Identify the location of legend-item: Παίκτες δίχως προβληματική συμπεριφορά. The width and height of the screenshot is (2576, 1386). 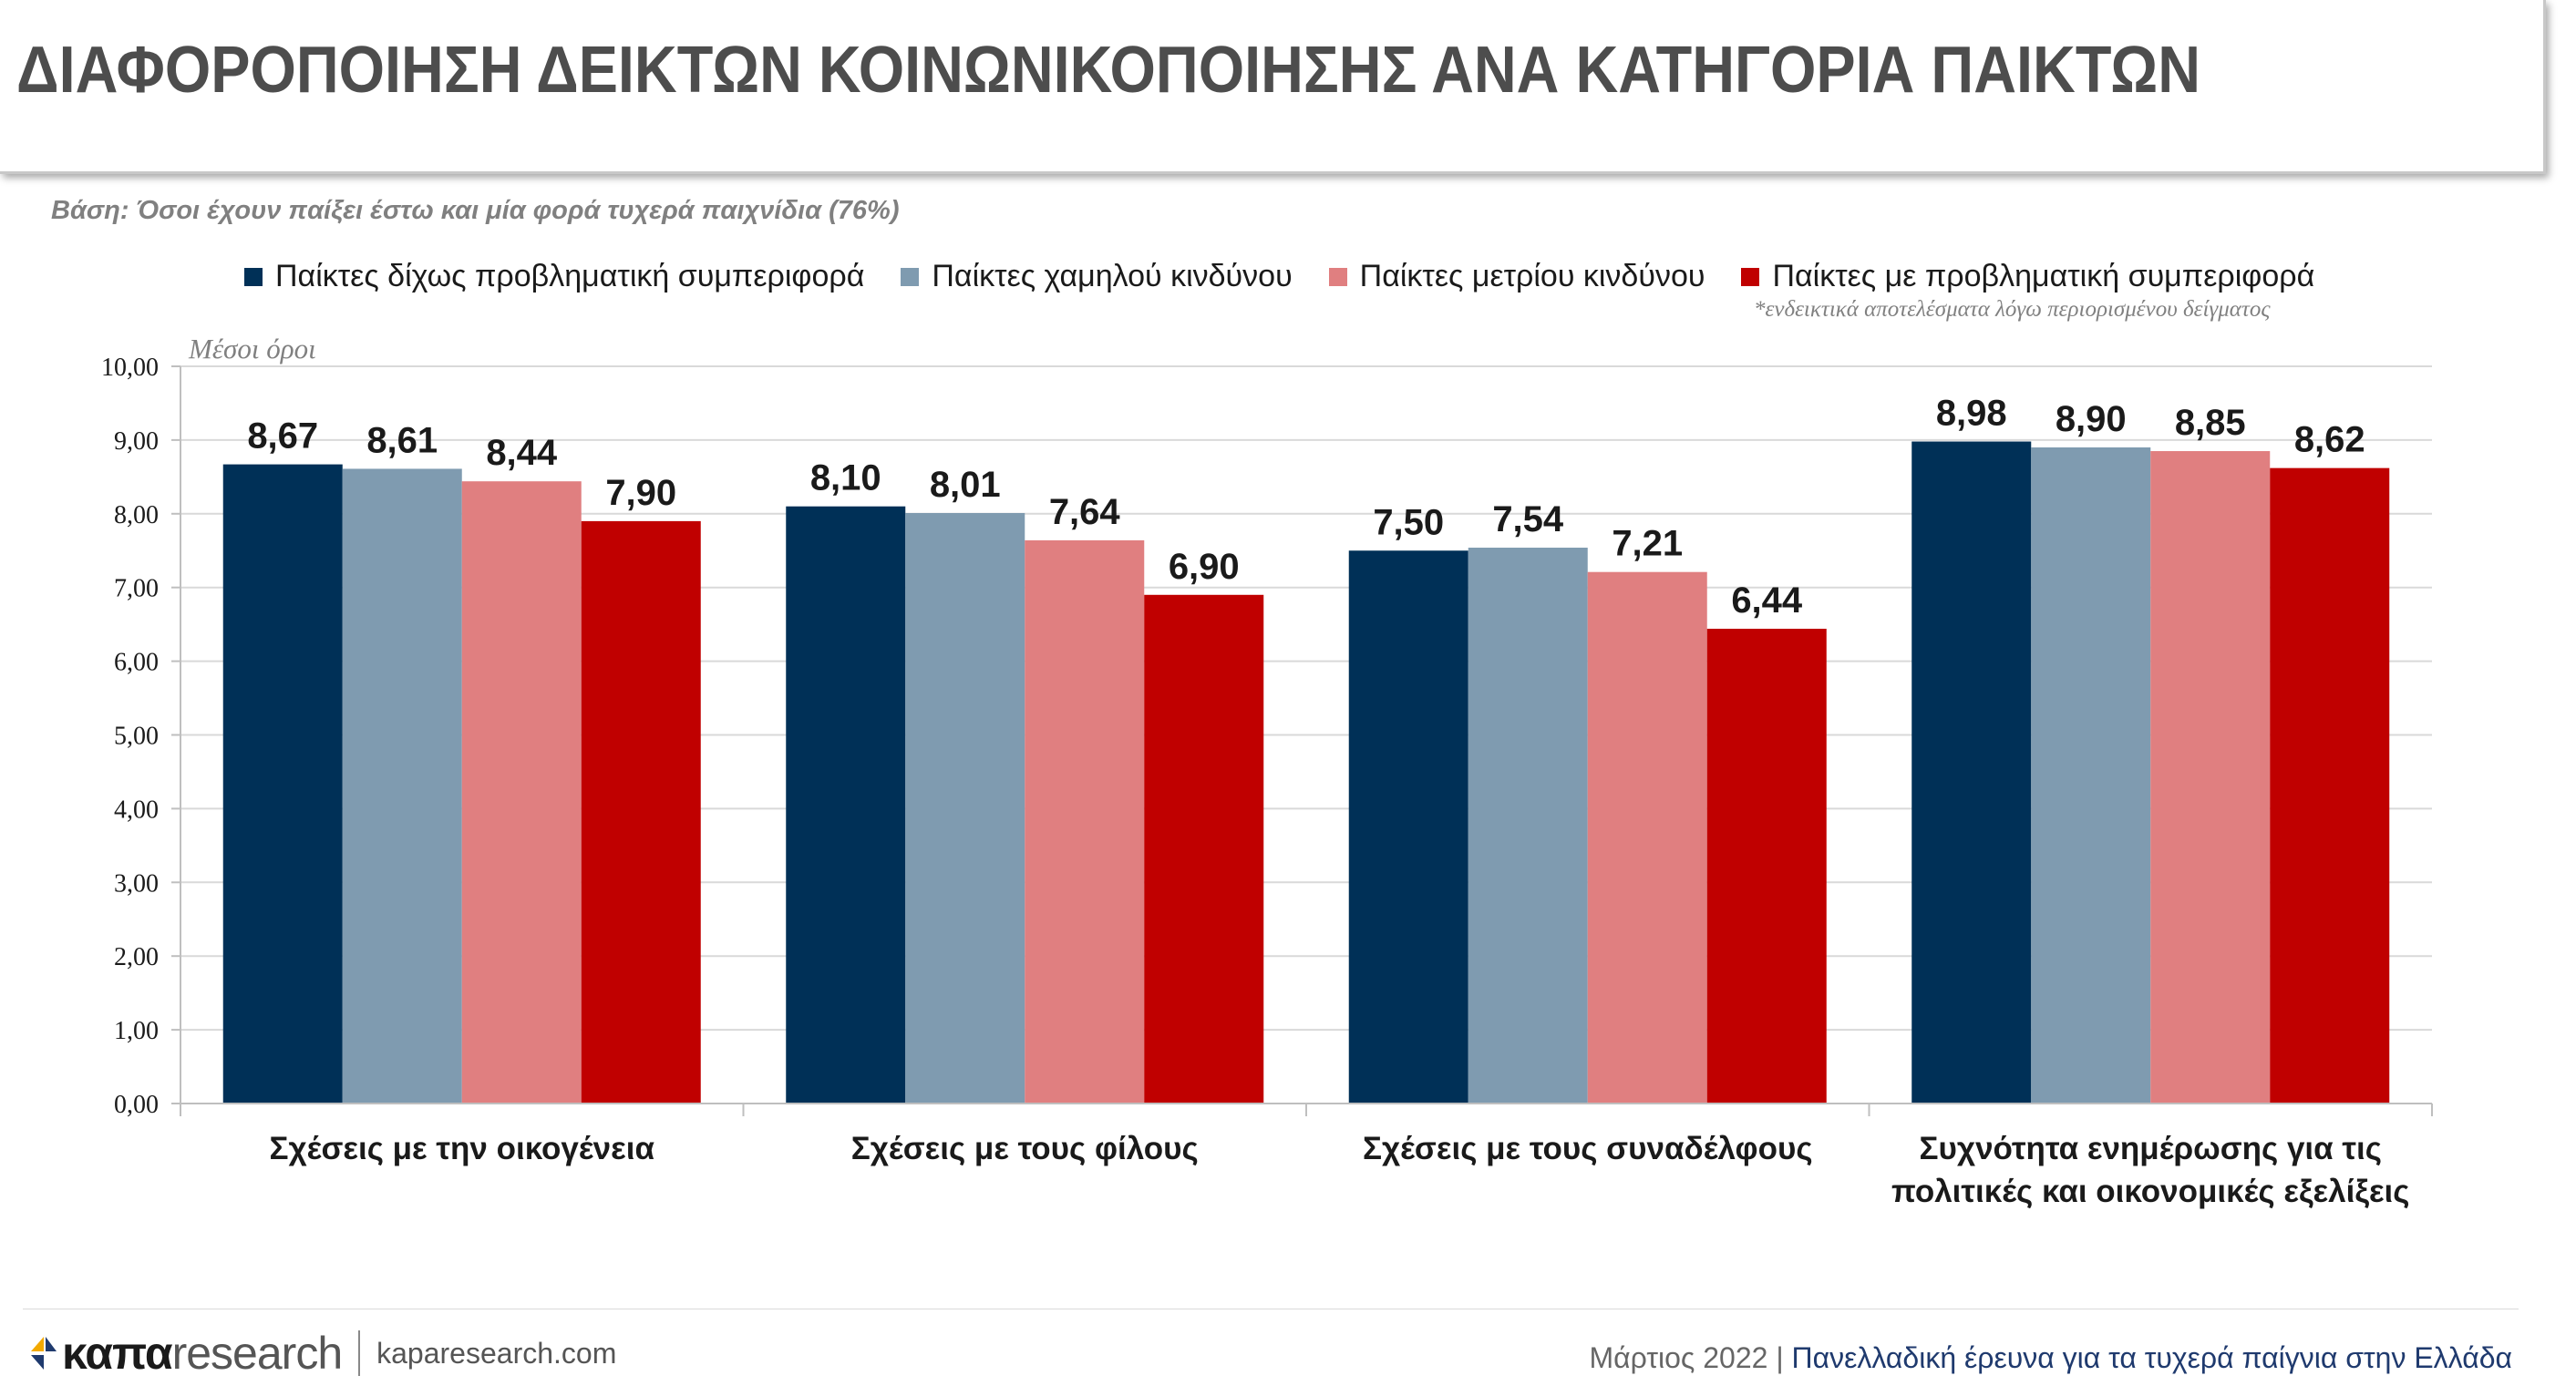
(554, 276).